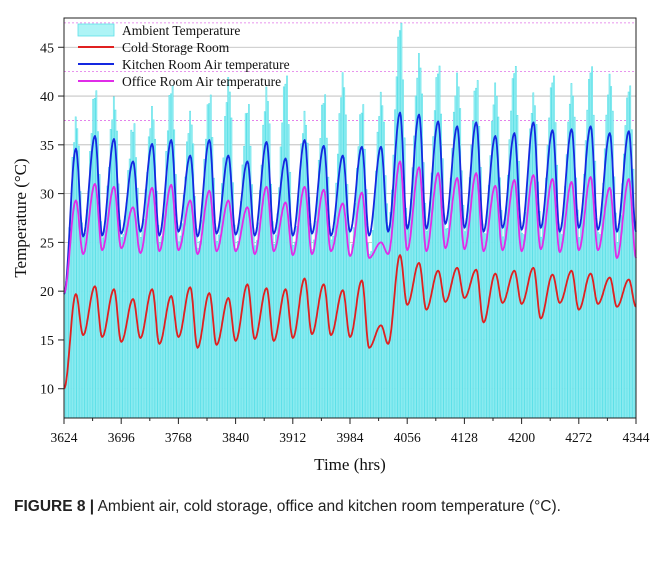 This screenshot has width=654, height=562. What do you see at coordinates (47, 97) in the screenshot?
I see `y-tick-label: 40` at bounding box center [47, 97].